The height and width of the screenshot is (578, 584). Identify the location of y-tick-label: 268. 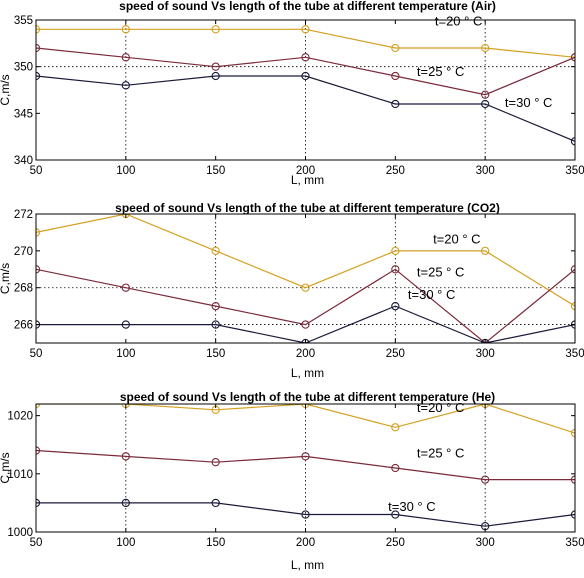
(23, 289).